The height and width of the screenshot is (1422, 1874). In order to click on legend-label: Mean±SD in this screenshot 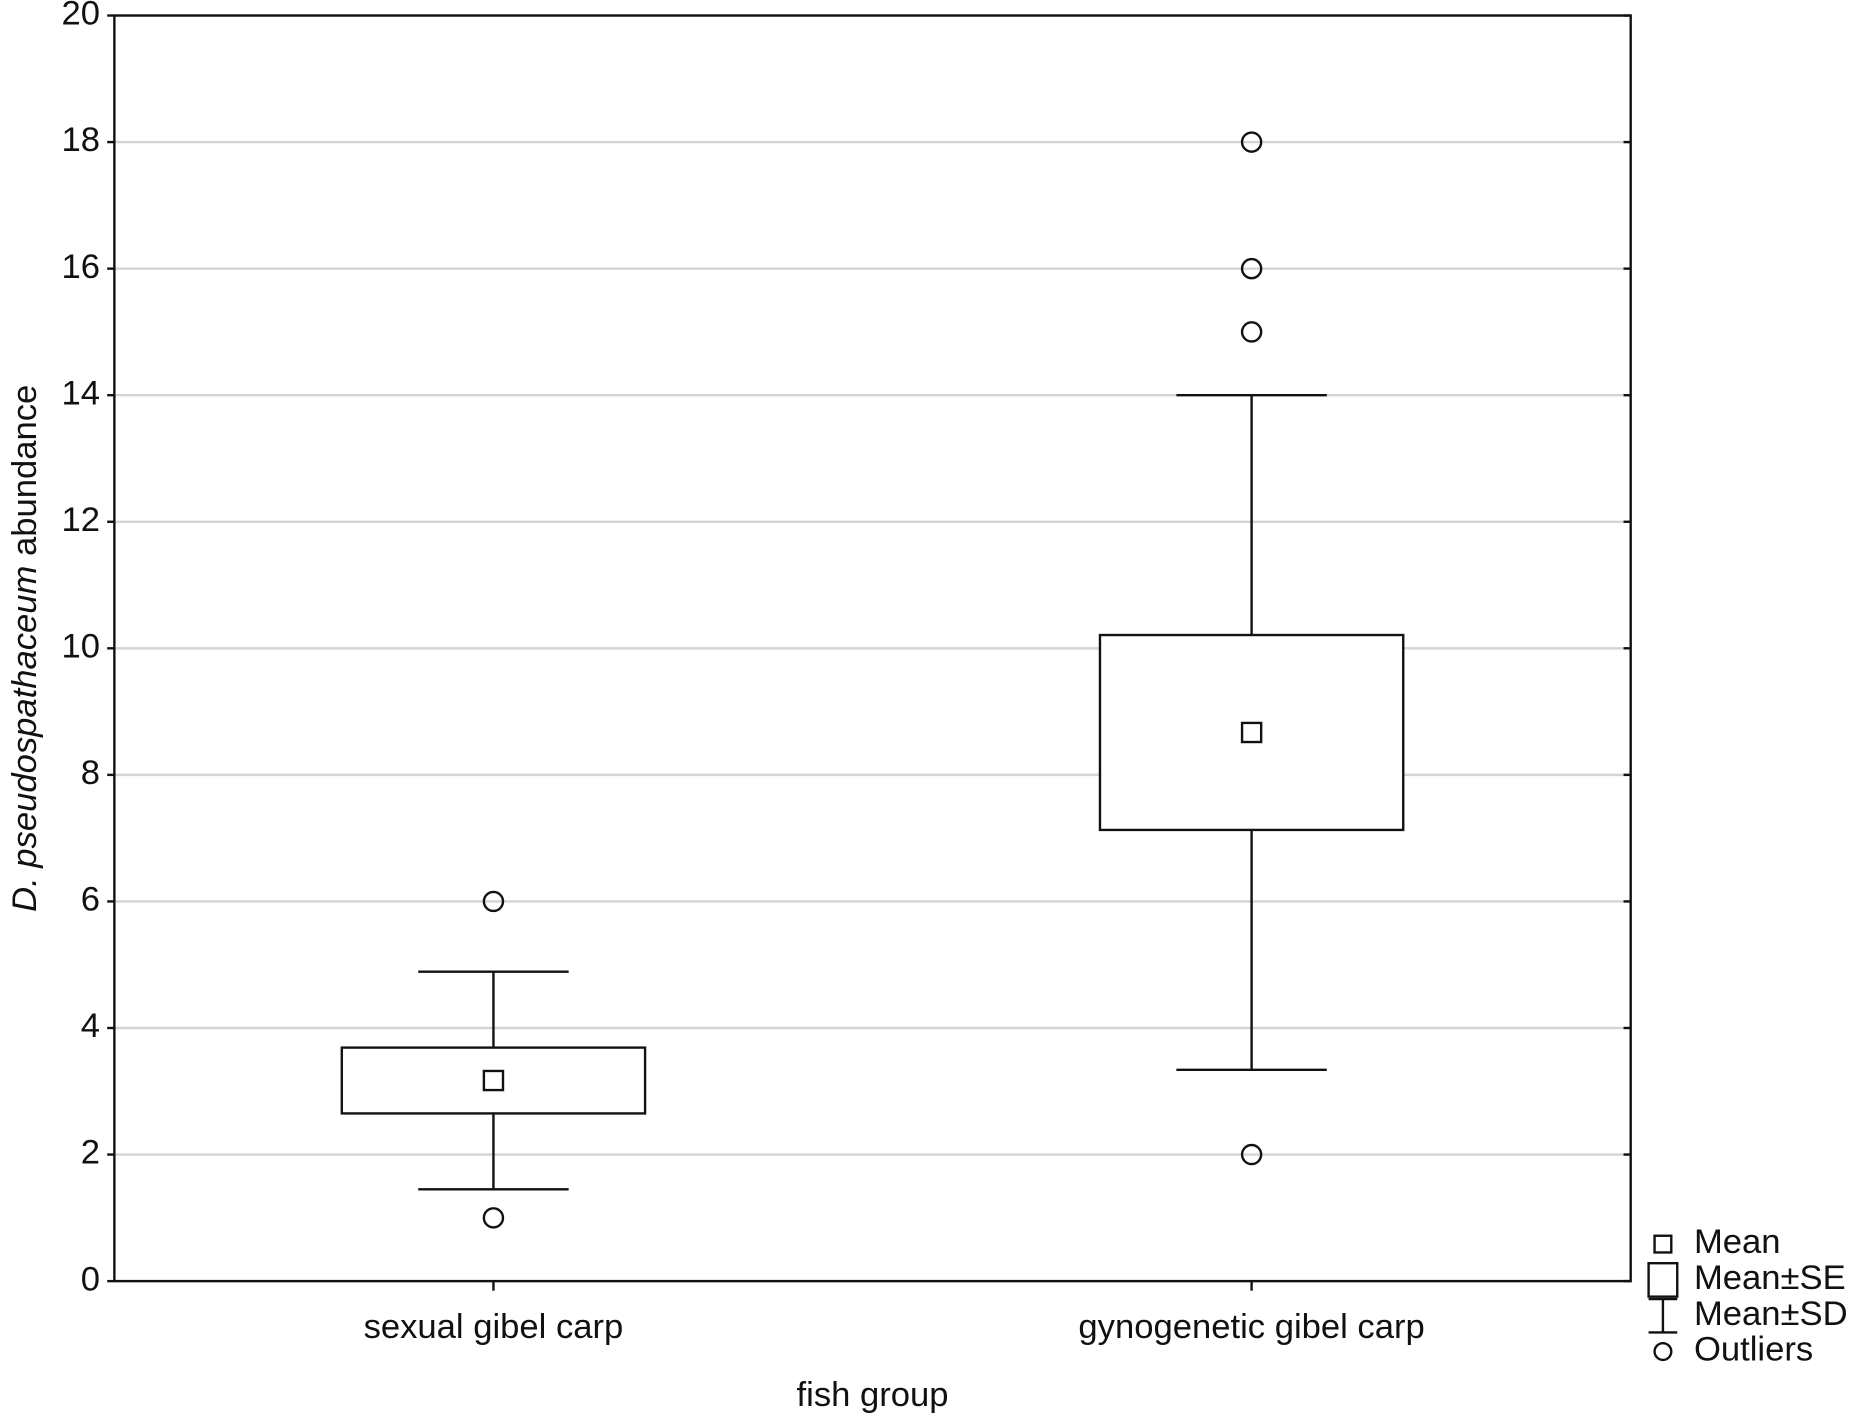, I will do `click(1771, 1314)`.